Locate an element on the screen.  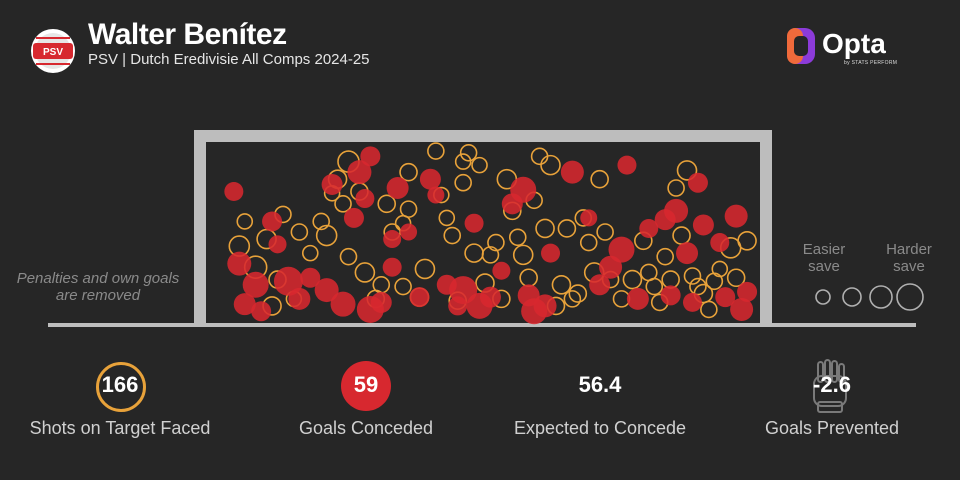
red-circle-icon is located at coordinates (366, 386).